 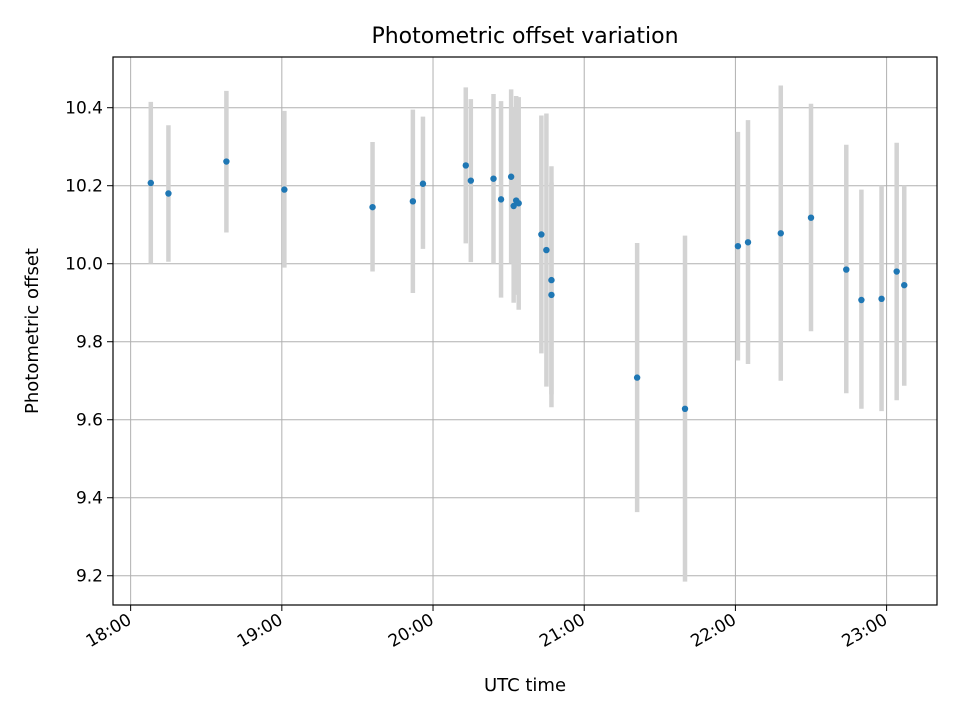 I want to click on y-tick-label: 9.6, so click(x=89, y=421).